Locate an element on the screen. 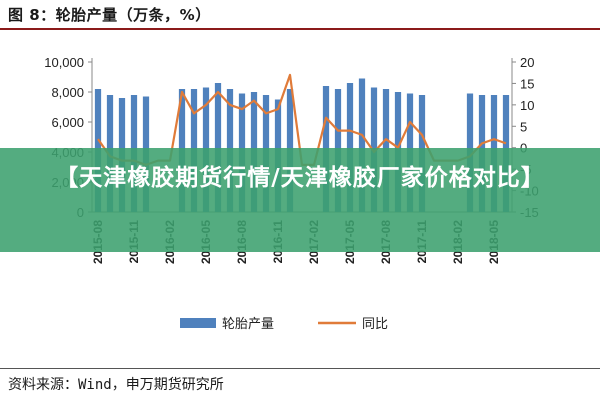 This screenshot has height=400, width=600. left-tick-label: 8,000 is located at coordinates (67, 92).